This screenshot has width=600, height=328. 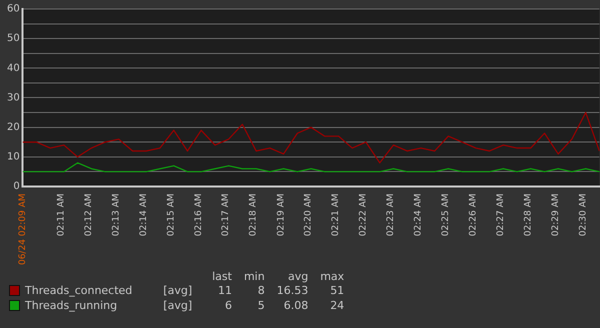 I want to click on x-tick-label: 02:11 AM, so click(x=61, y=214).